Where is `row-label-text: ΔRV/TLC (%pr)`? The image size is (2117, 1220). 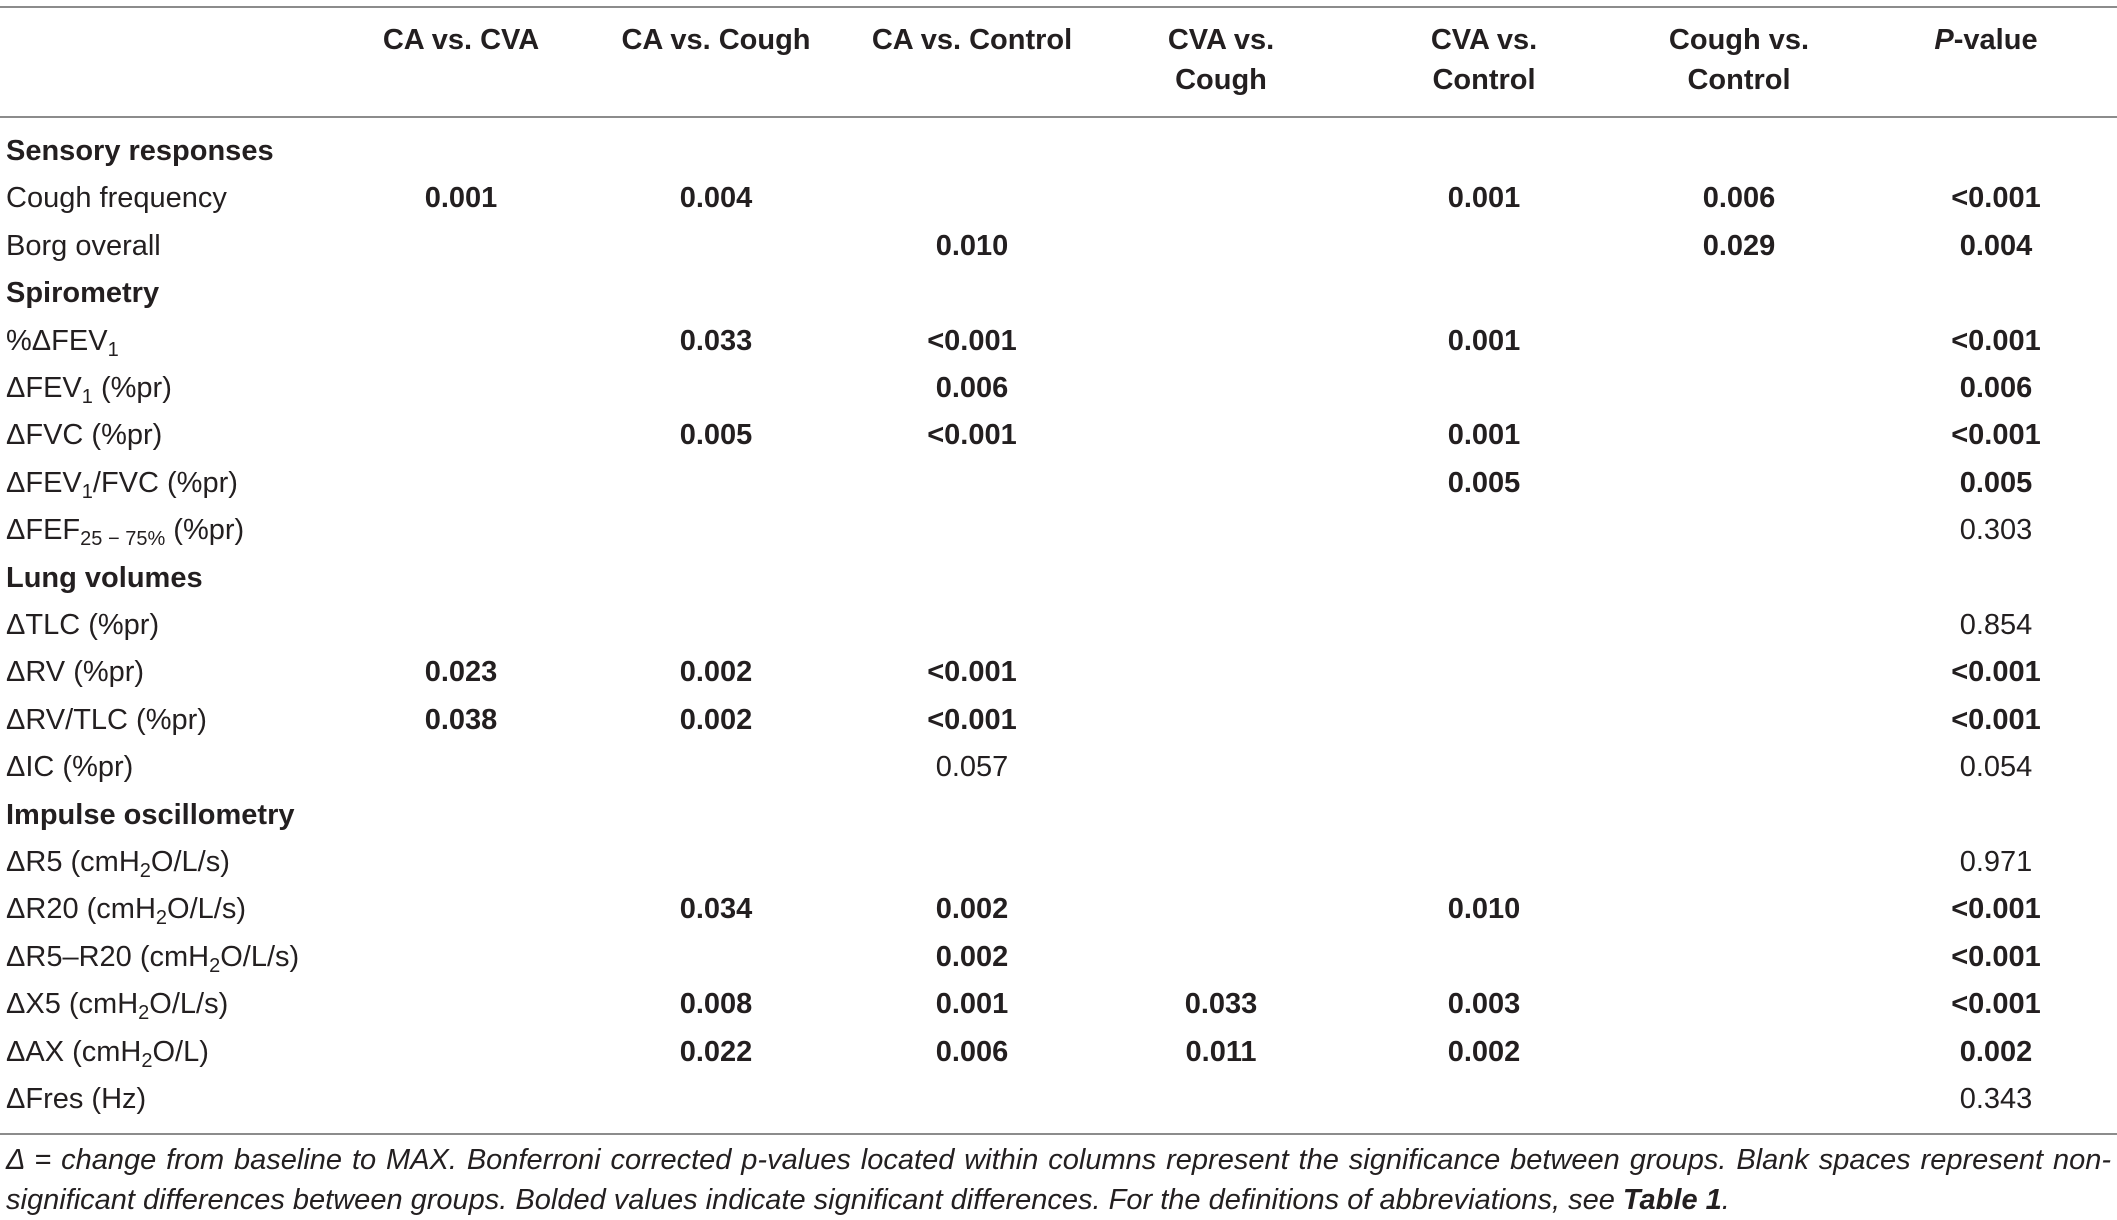
row-label-text: ΔRV/TLC (%pr) is located at coordinates (106, 719).